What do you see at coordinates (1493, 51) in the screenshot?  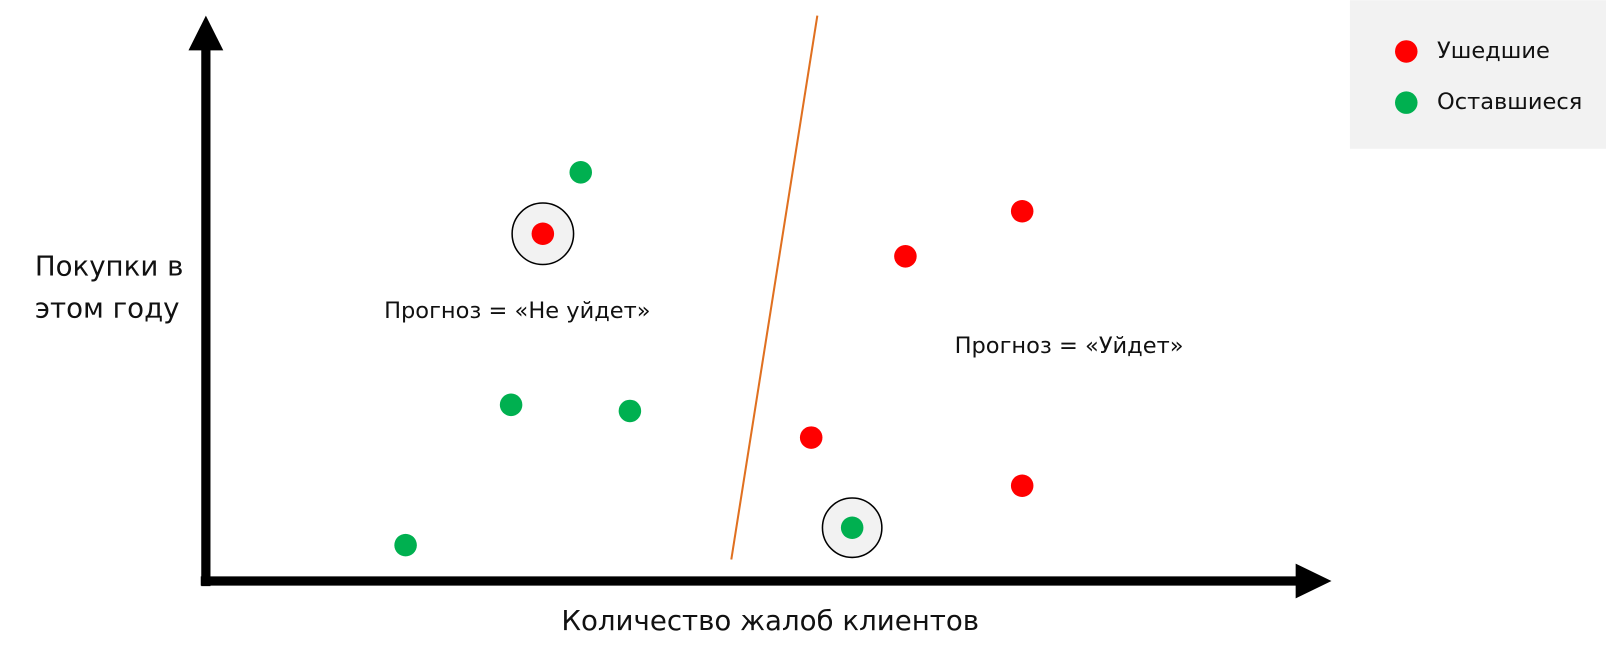 I see `legend-label: Ушедшие` at bounding box center [1493, 51].